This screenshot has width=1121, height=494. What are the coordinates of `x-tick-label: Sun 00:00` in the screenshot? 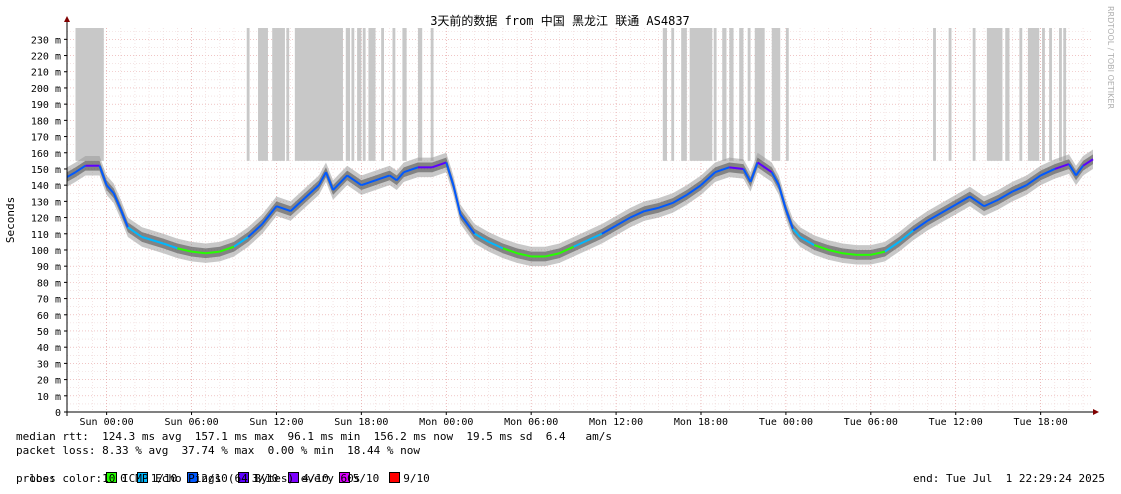 It's located at (107, 422).